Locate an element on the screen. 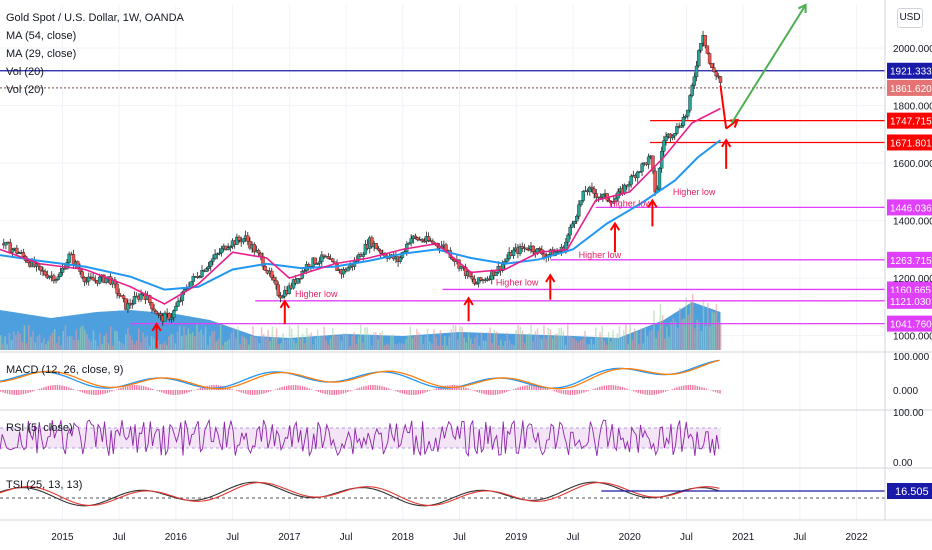 This screenshot has height=550, width=932. macd-title: MACD (12, 26, close, 9) is located at coordinates (65, 370).